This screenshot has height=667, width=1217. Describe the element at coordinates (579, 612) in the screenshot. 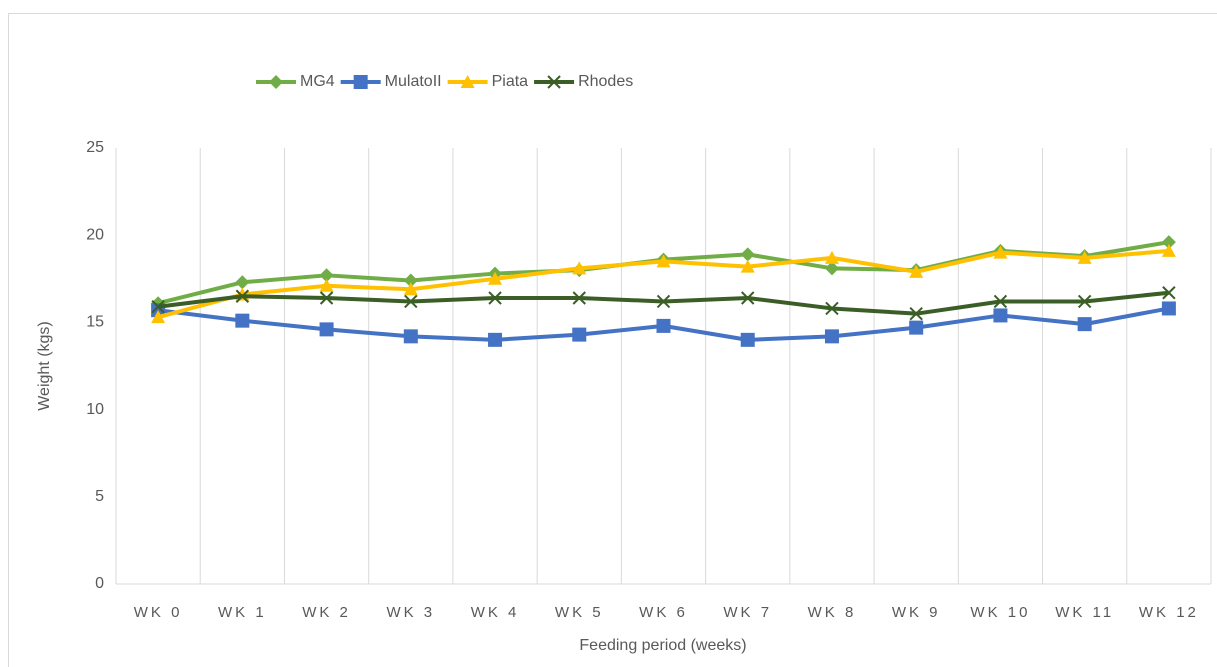

I see `x-tick-label: WK 5` at that location.